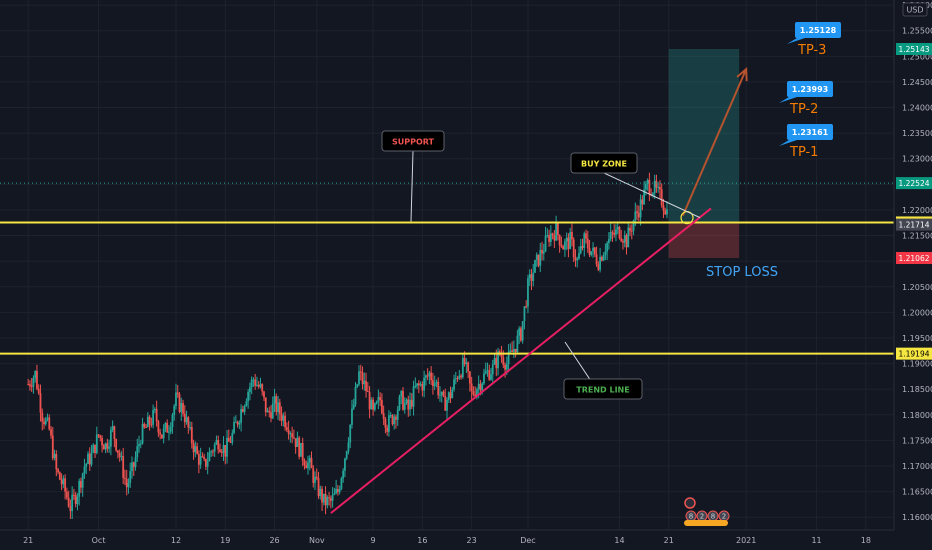 Image resolution: width=932 pixels, height=550 pixels. I want to click on target-badge, so click(818, 30).